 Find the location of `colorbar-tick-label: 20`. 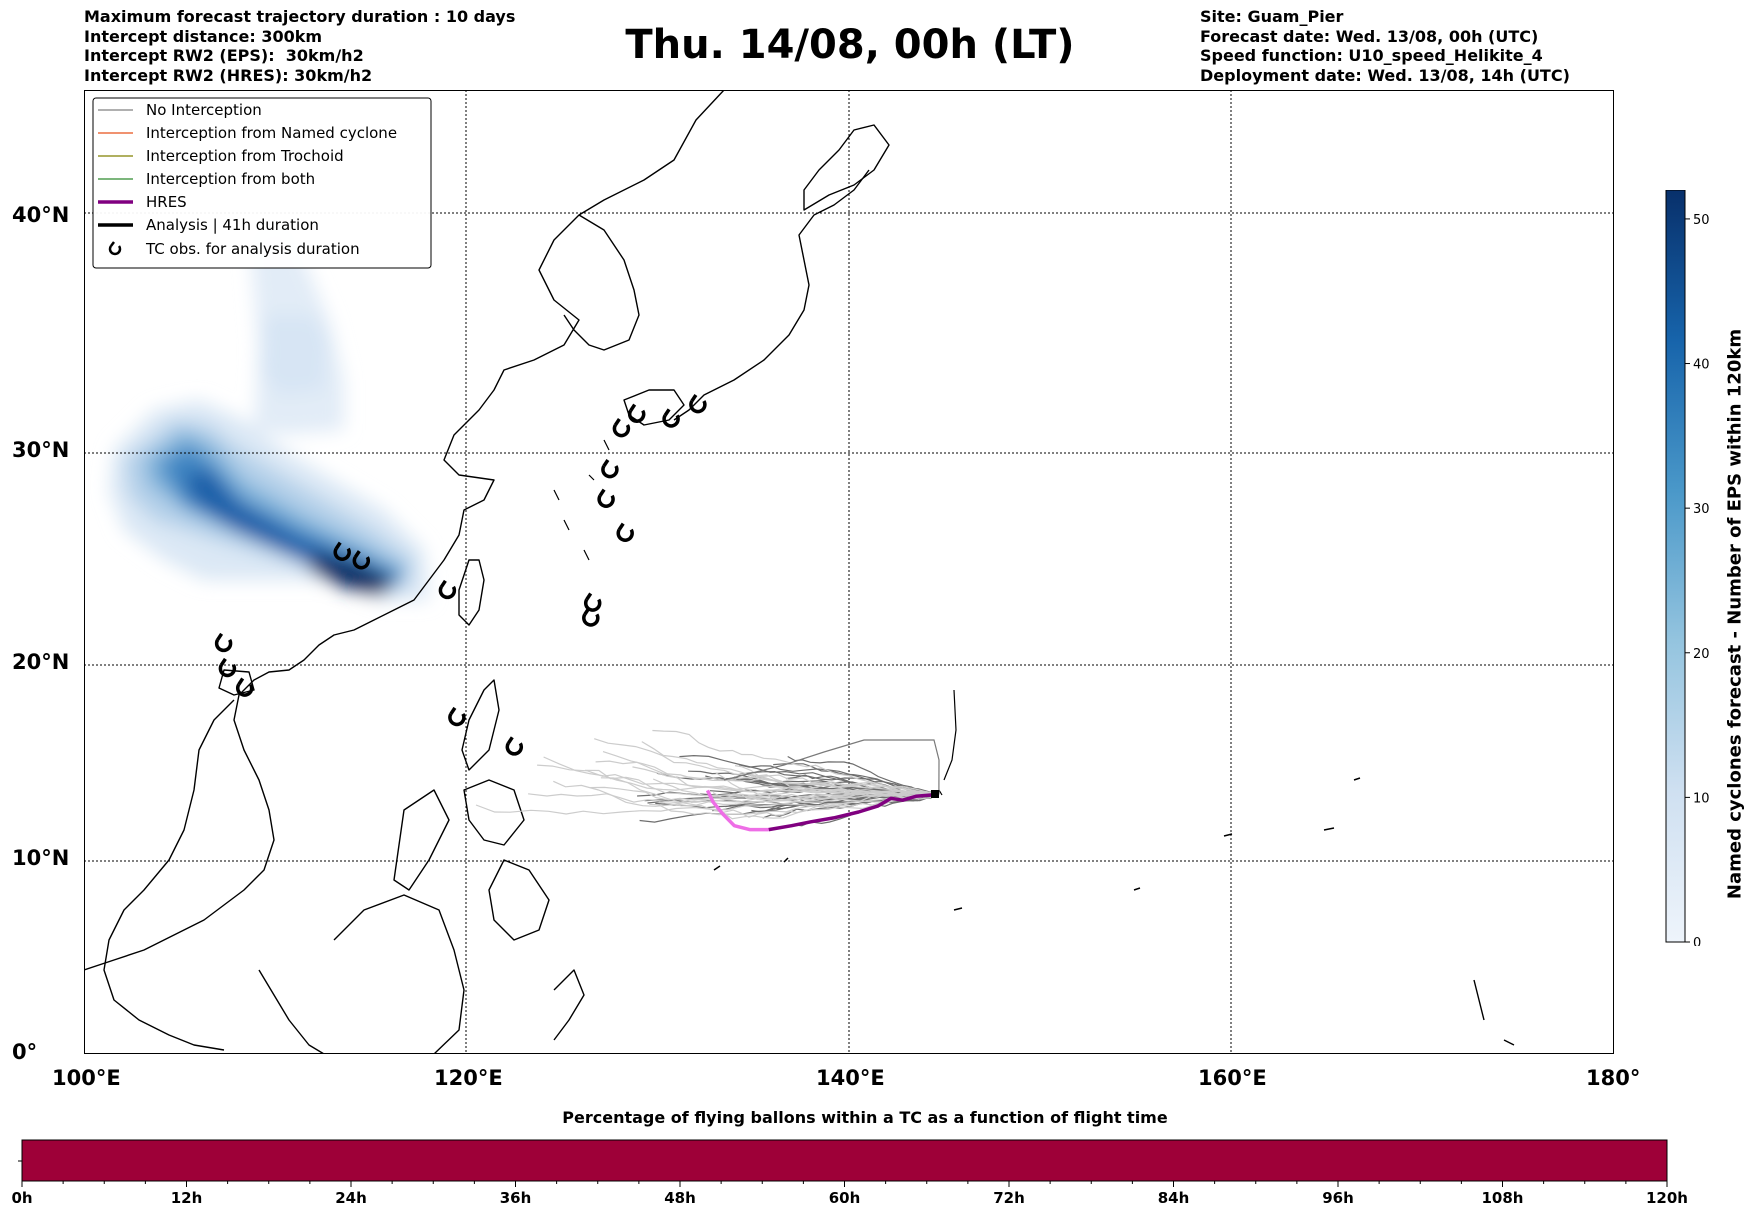

colorbar-tick-label: 20 is located at coordinates (1701, 654).